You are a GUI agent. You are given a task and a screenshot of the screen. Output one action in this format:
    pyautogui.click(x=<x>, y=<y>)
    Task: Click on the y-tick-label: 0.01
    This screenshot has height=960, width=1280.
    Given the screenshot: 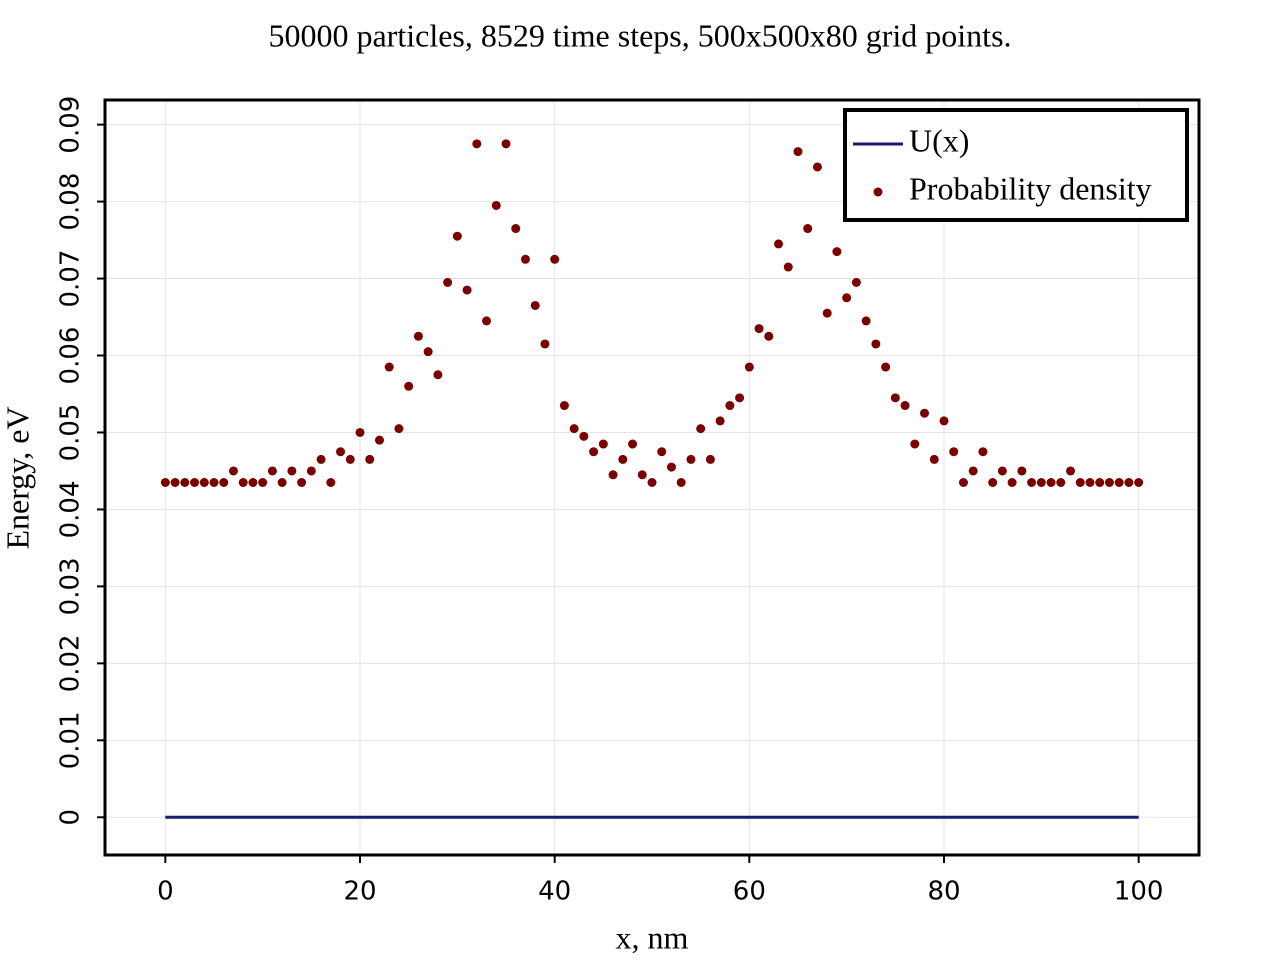 What is the action you would take?
    pyautogui.click(x=71, y=740)
    